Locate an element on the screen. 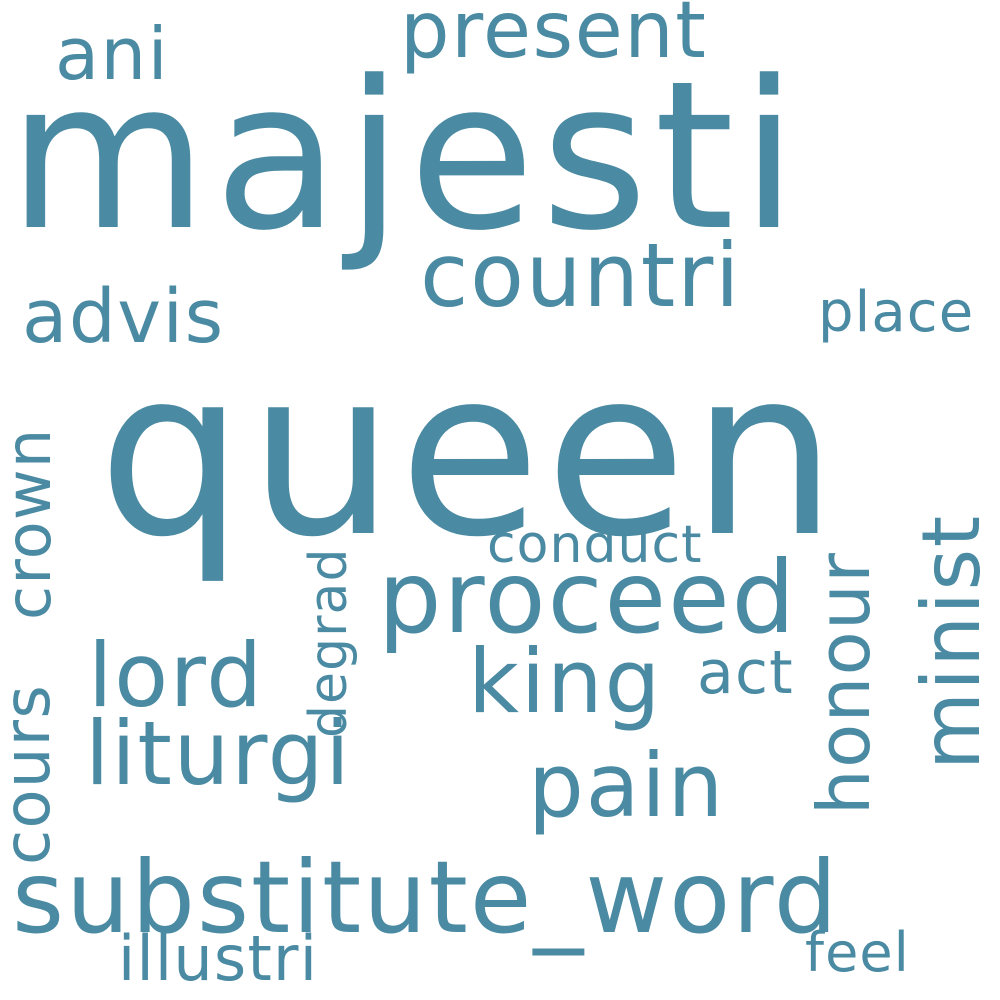 The width and height of the screenshot is (1000, 1000). word-proceed: proceed is located at coordinates (588, 597).